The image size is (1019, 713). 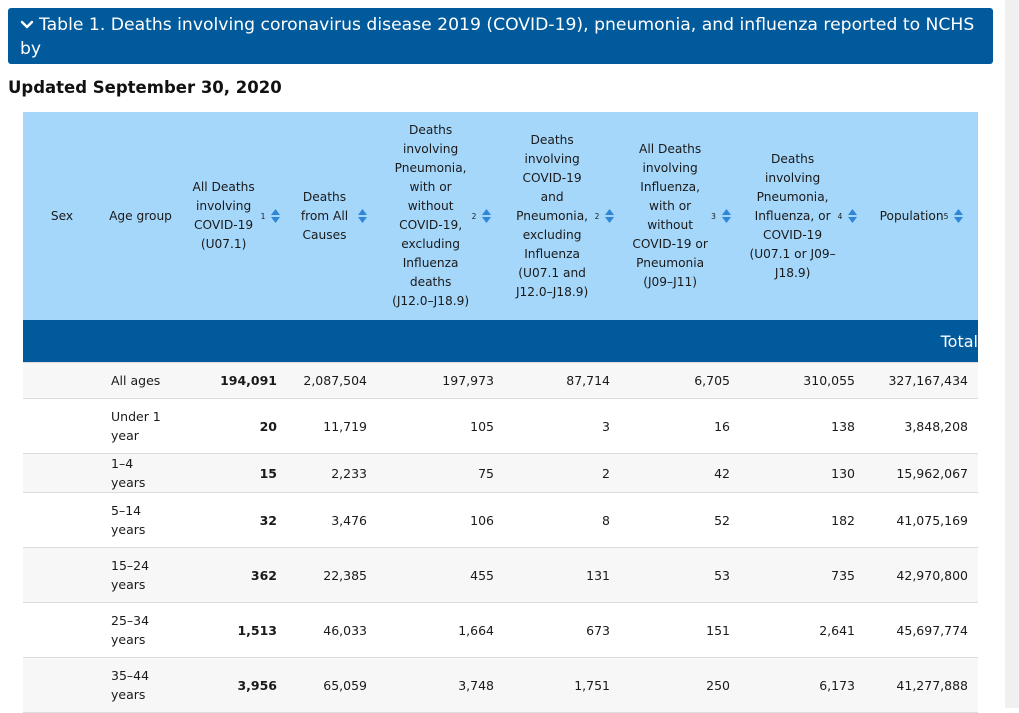 What do you see at coordinates (233, 426) in the screenshot?
I see `cell-covid: 20` at bounding box center [233, 426].